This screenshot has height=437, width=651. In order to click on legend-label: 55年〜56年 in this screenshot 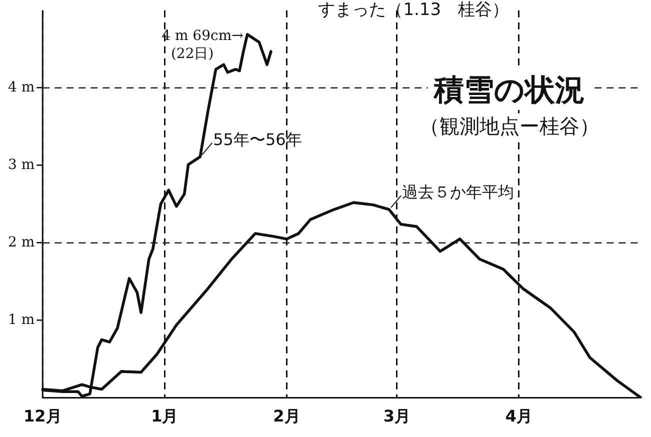, I will do `click(257, 139)`.